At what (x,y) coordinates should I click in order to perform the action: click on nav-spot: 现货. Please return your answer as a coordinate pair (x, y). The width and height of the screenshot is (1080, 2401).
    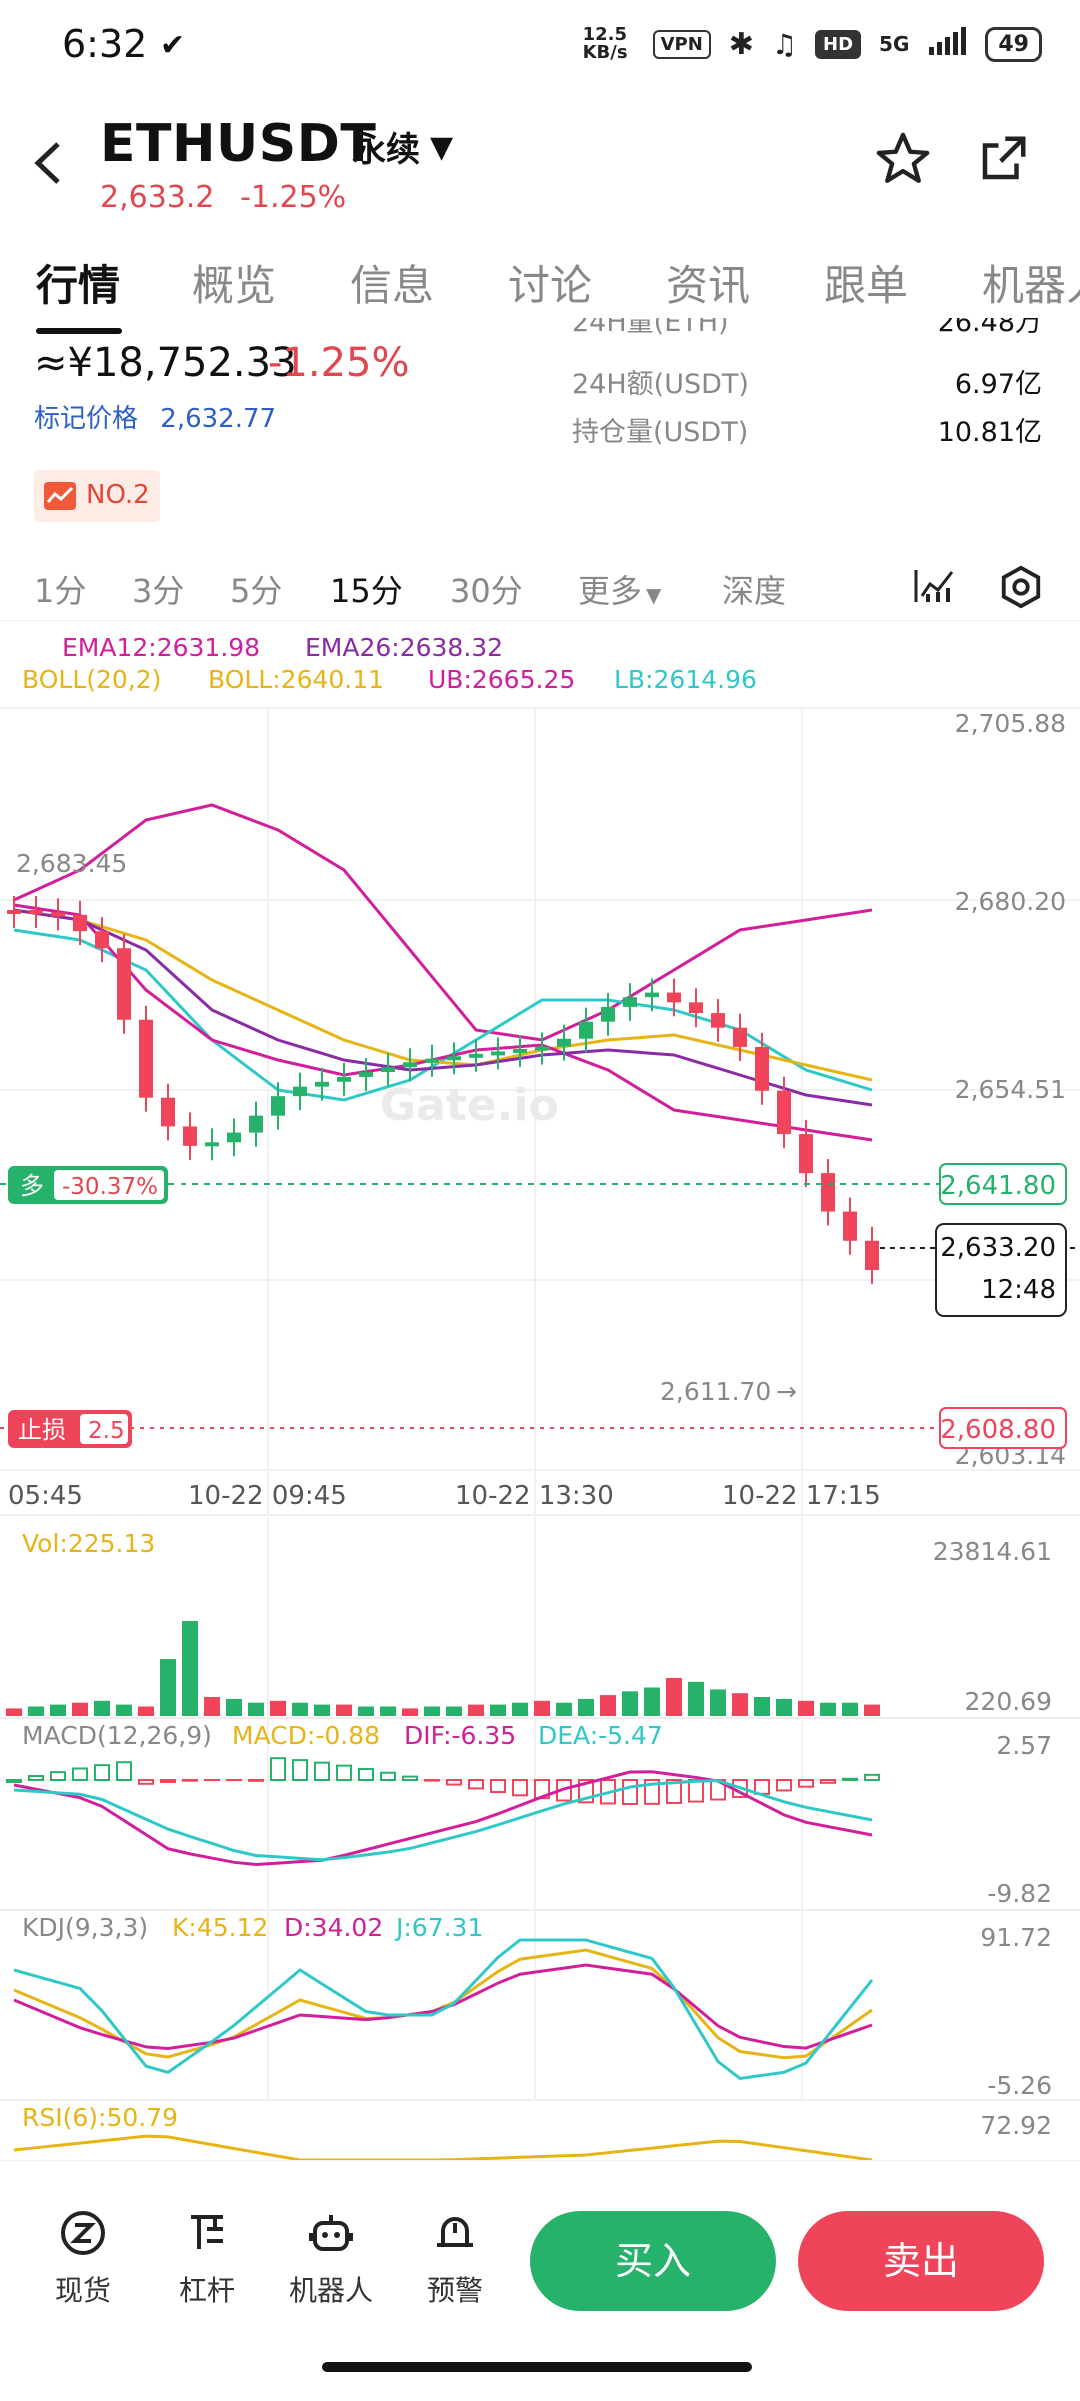
    Looking at the image, I should click on (83, 2259).